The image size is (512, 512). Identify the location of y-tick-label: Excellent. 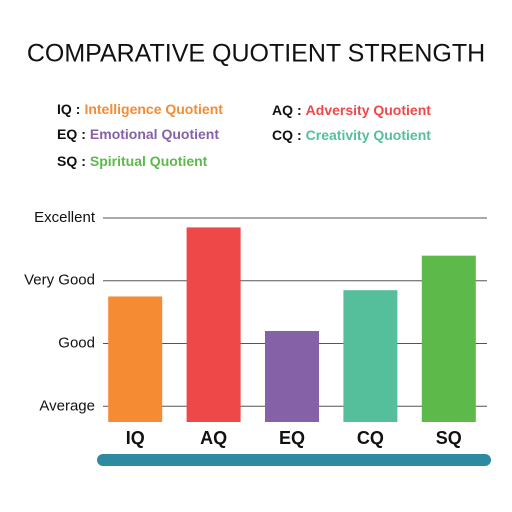
(65, 217).